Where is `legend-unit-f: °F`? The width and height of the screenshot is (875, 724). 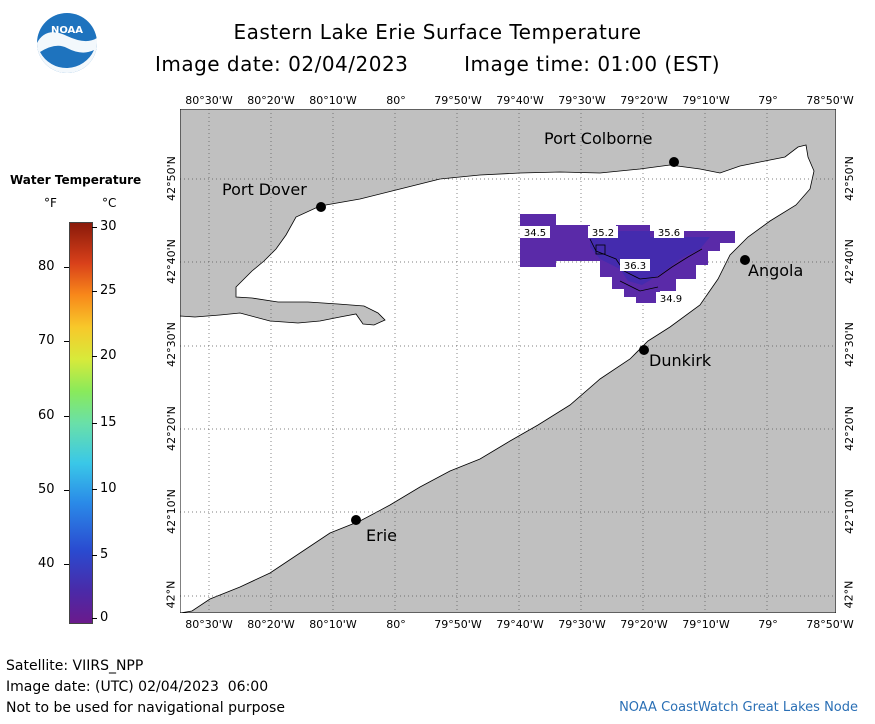
legend-unit-f: °F is located at coordinates (50, 203).